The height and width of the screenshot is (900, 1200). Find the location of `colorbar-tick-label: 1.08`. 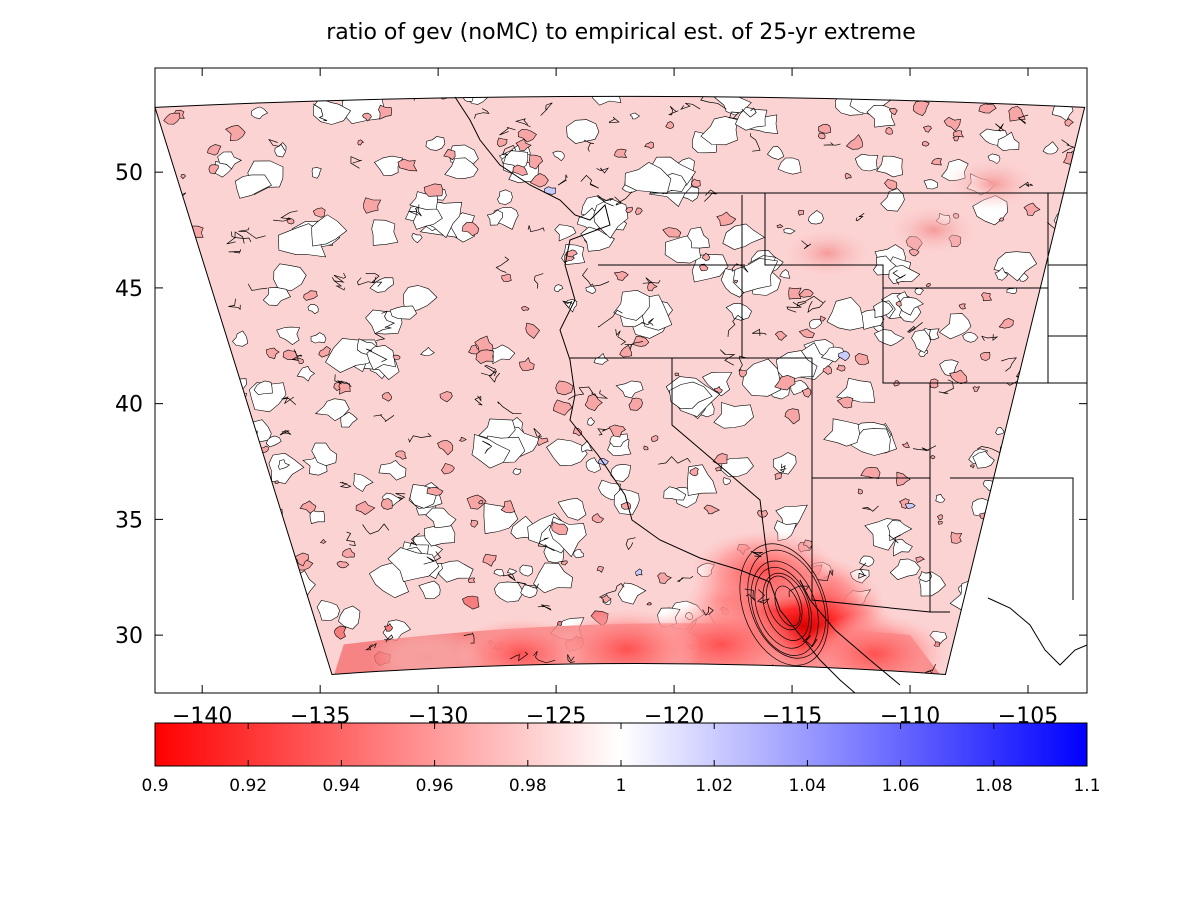

colorbar-tick-label: 1.08 is located at coordinates (994, 786).